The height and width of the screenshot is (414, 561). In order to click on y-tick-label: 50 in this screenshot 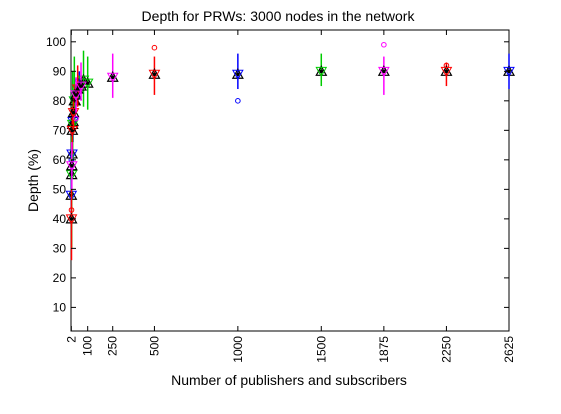, I will do `click(60, 189)`.